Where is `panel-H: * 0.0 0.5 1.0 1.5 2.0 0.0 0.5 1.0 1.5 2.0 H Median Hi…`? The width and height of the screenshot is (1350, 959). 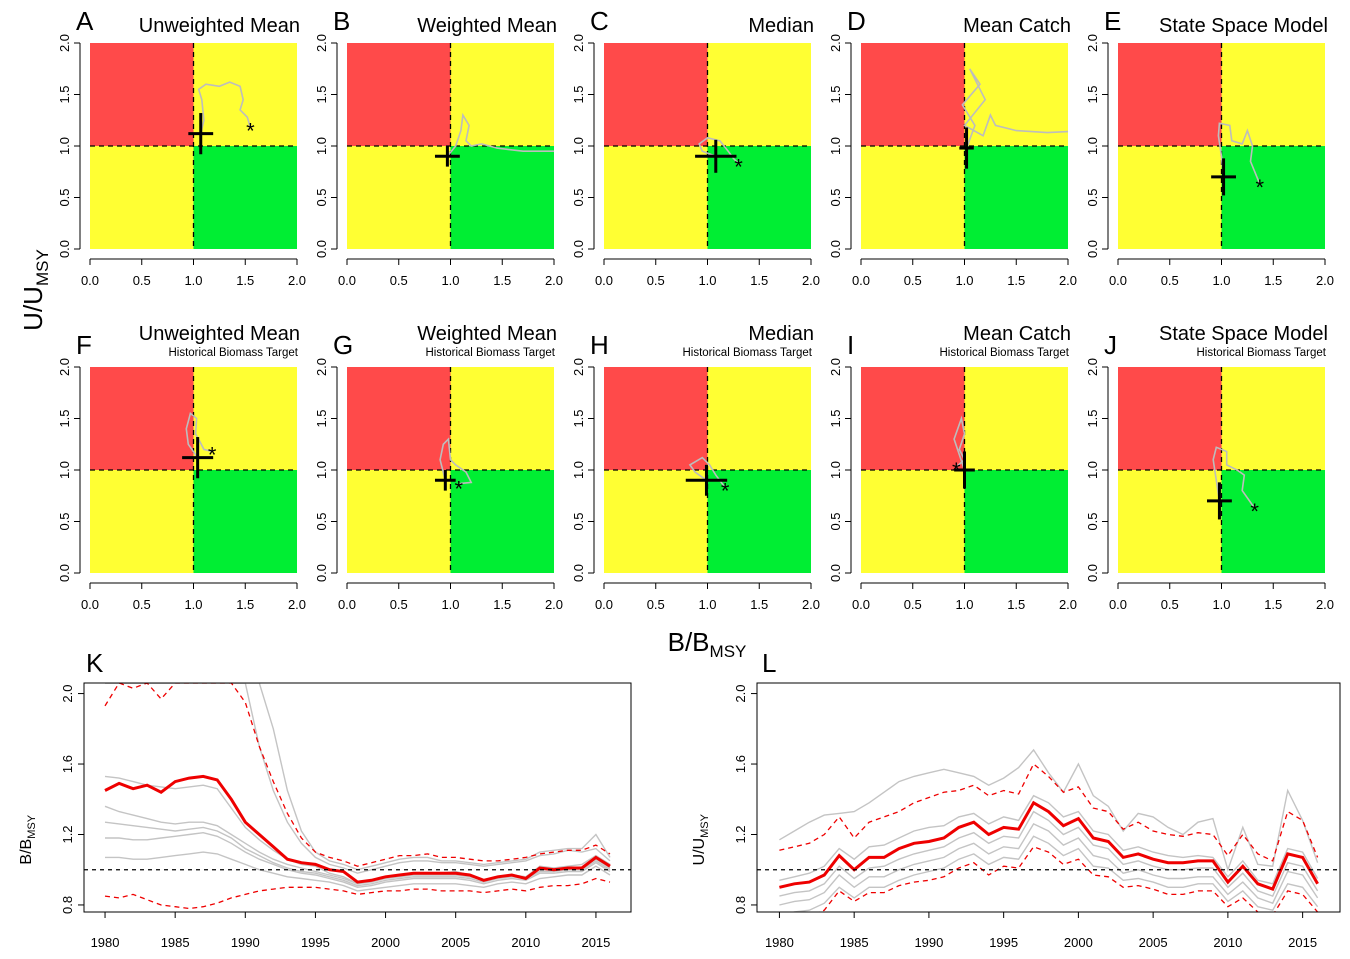 panel-H: * 0.0 0.5 1.0 1.5 2.0 0.0 0.5 1.0 1.5 2.0 H Median Hi… is located at coordinates (695, 467).